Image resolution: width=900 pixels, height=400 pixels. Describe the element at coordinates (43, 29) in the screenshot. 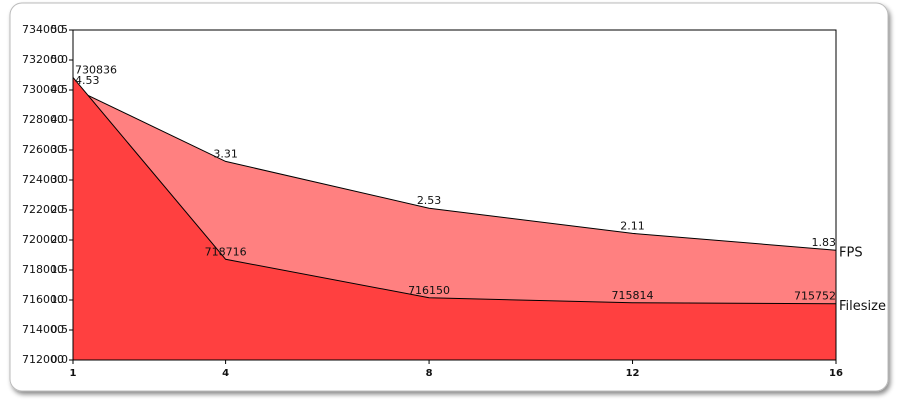

I see `y-tick-label: 734000` at that location.